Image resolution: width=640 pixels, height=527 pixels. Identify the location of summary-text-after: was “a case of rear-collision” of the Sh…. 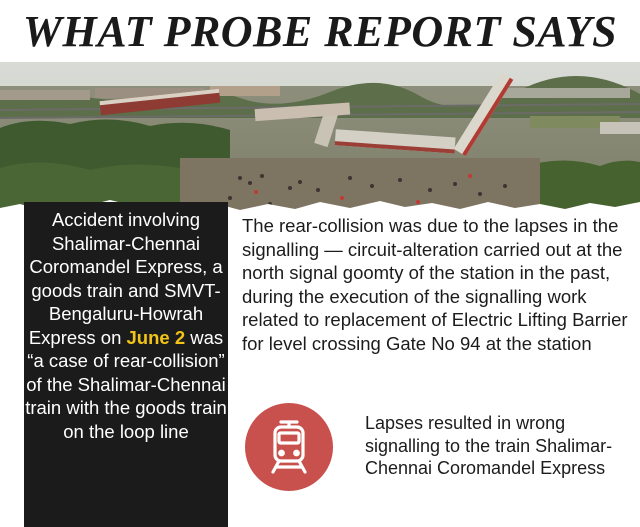
(126, 384).